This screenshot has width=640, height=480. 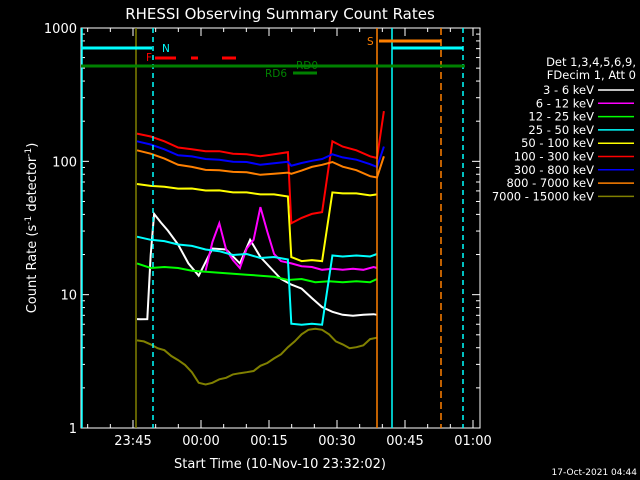 I want to click on flag-label-s: S, so click(x=370, y=42).